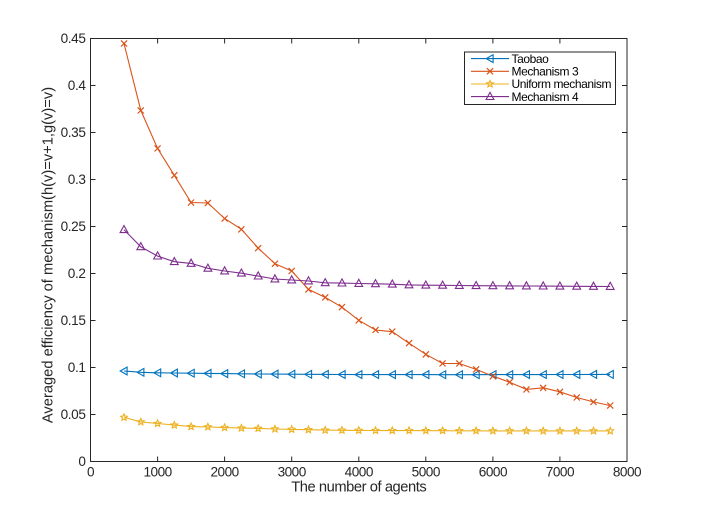 This screenshot has height=520, width=720. I want to click on svg-text: 0.35, so click(73, 132).